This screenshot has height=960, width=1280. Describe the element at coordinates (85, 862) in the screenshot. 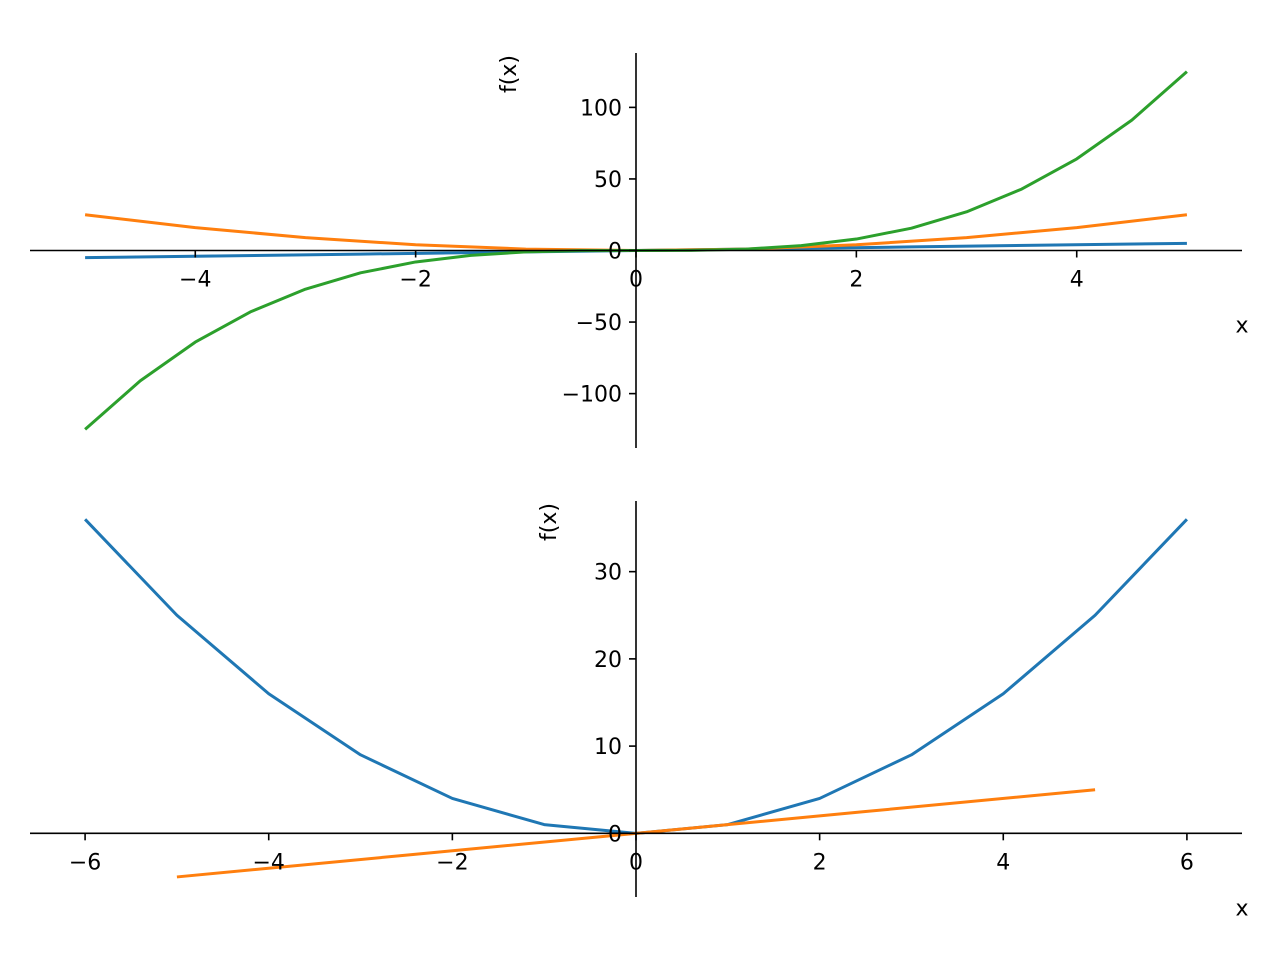

I see `bottom-x-tick-label: −6` at that location.